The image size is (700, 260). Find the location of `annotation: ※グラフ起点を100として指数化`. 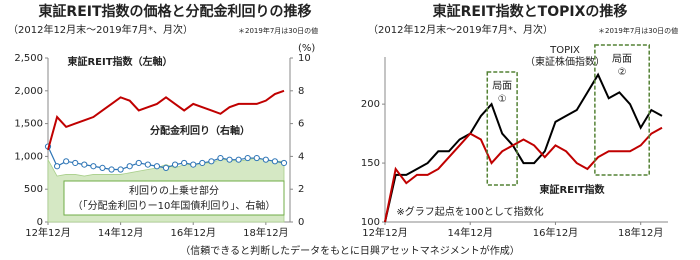

annotation: ※グラフ起点を100として指数化 is located at coordinates (469, 211).